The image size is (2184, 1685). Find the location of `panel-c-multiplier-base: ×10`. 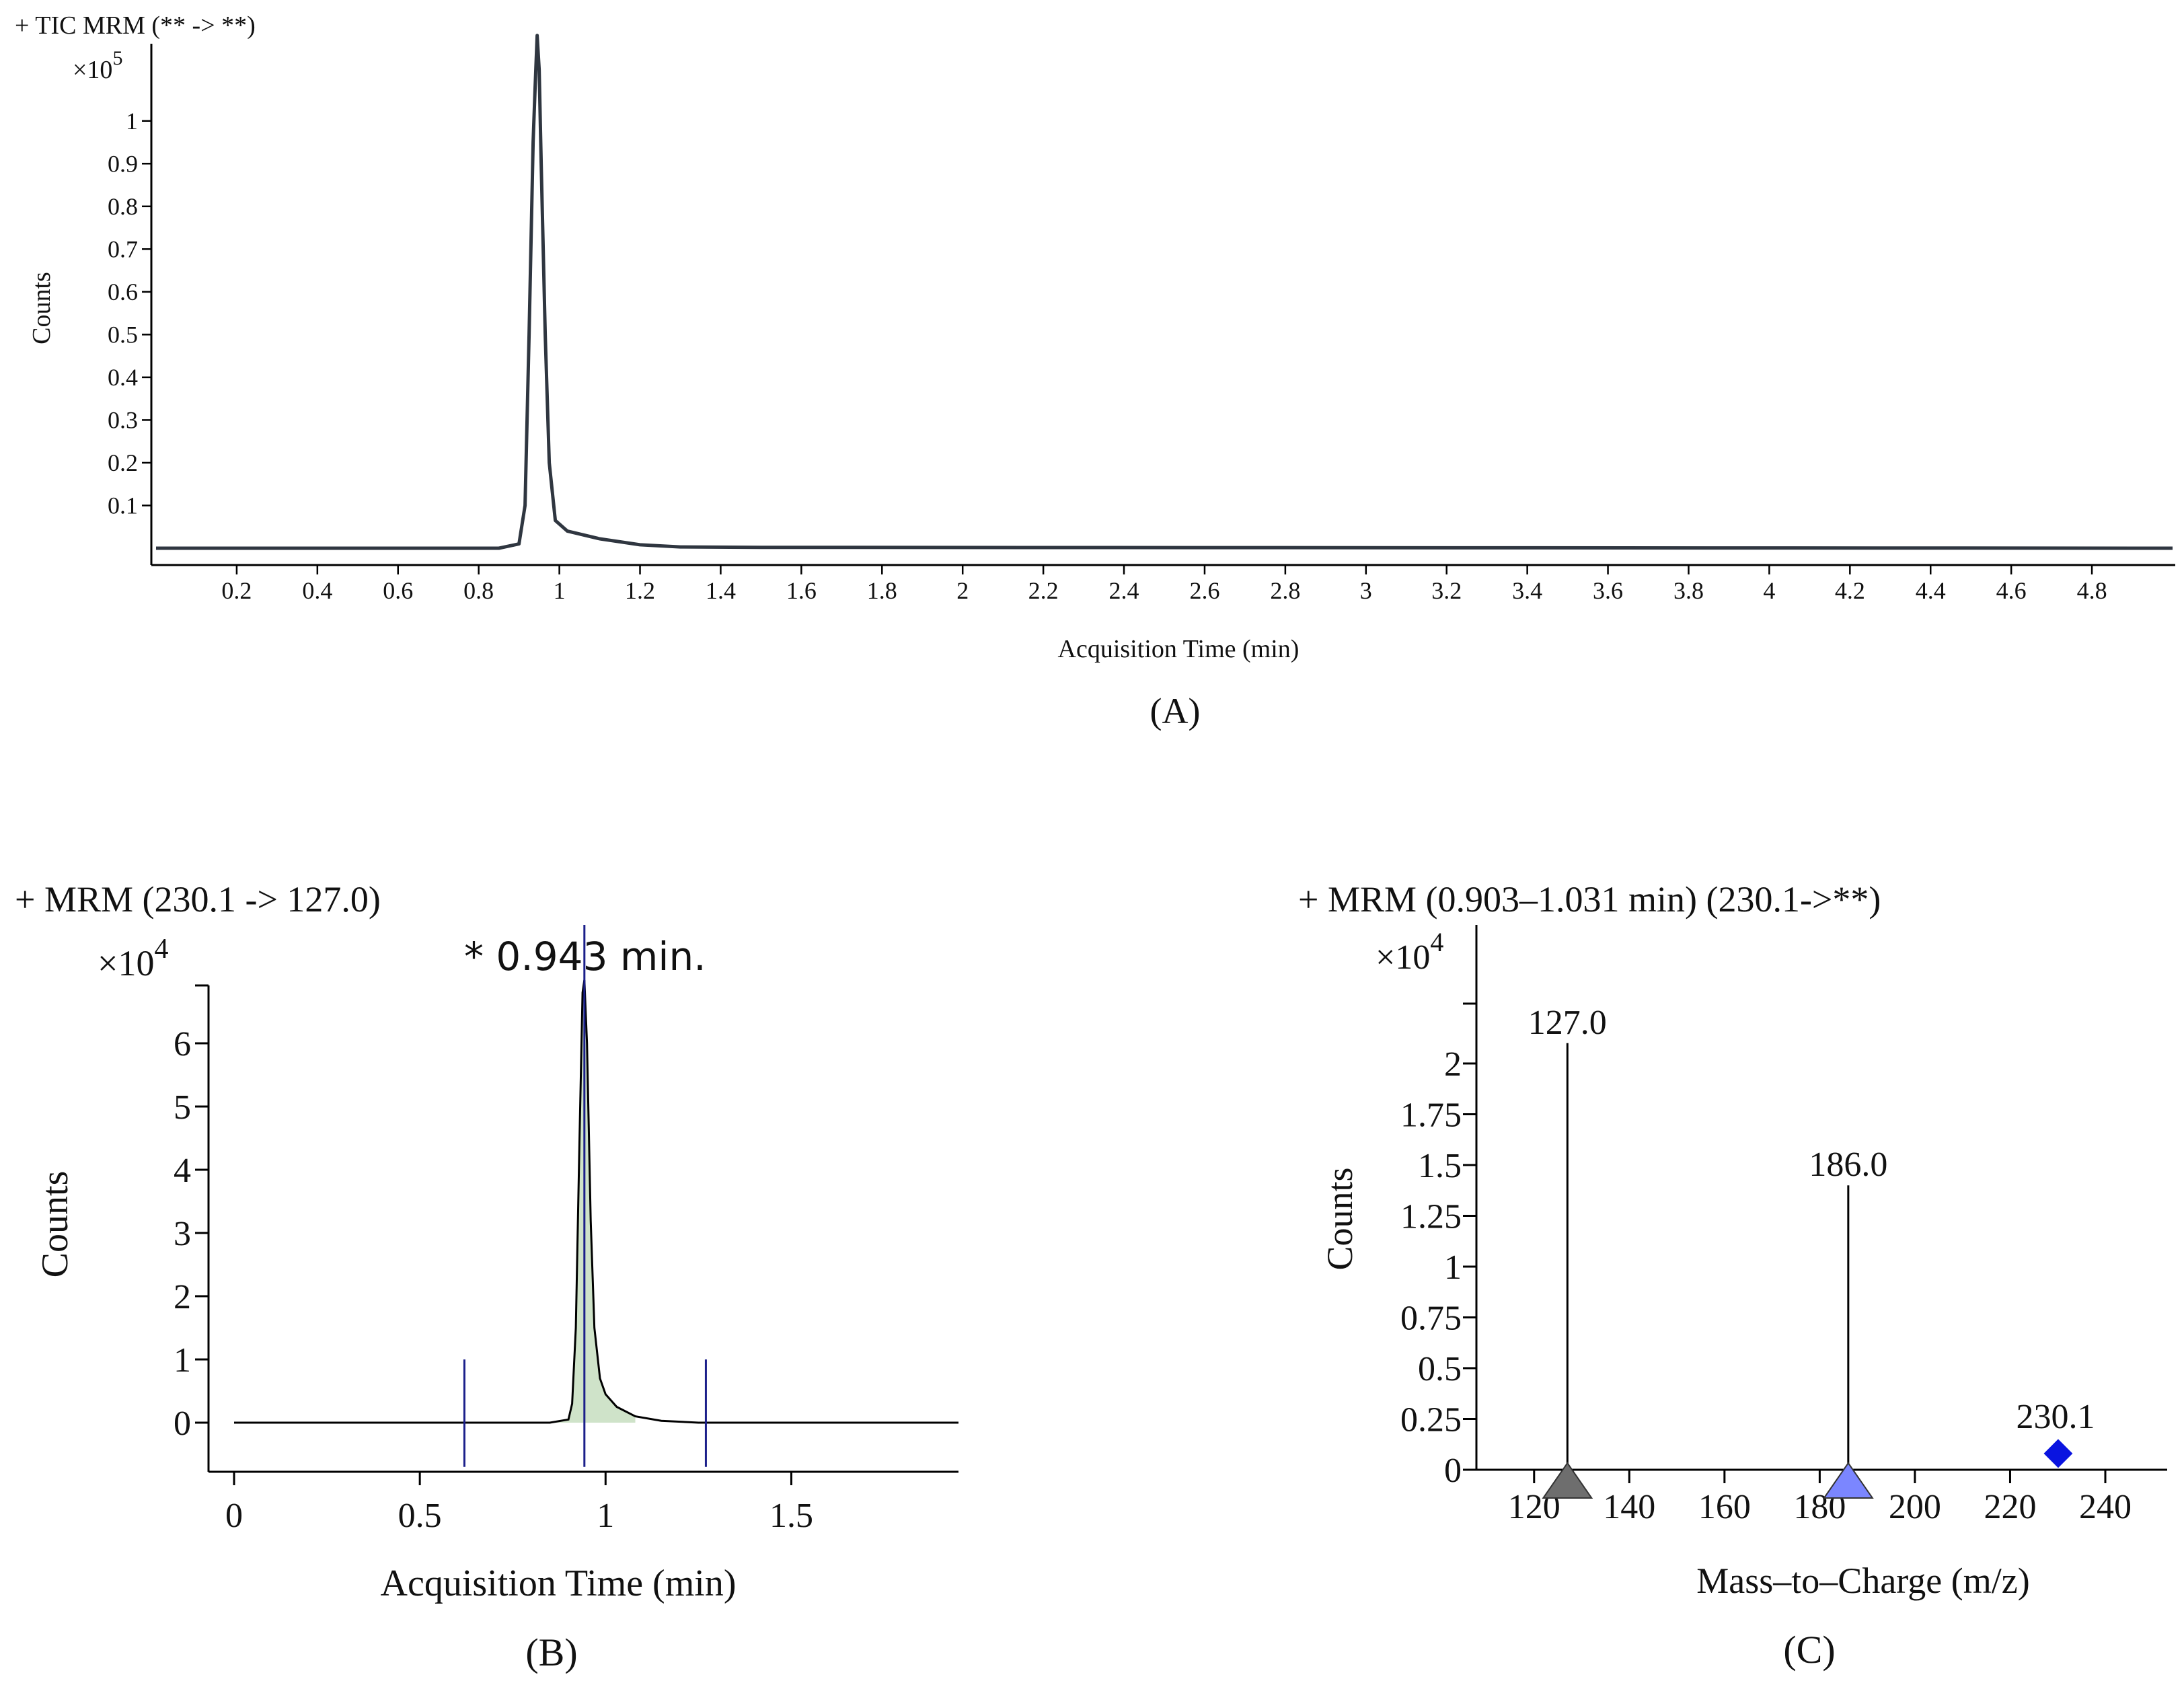

panel-c-multiplier-base: ×10 is located at coordinates (1403, 957).